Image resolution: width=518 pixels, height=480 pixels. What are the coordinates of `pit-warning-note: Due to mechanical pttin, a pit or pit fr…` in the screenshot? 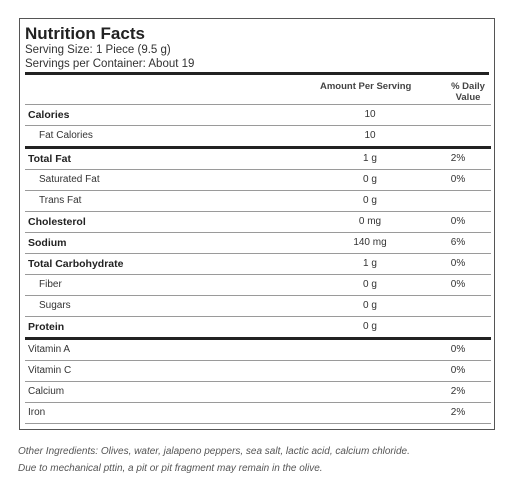 It's located at (170, 468).